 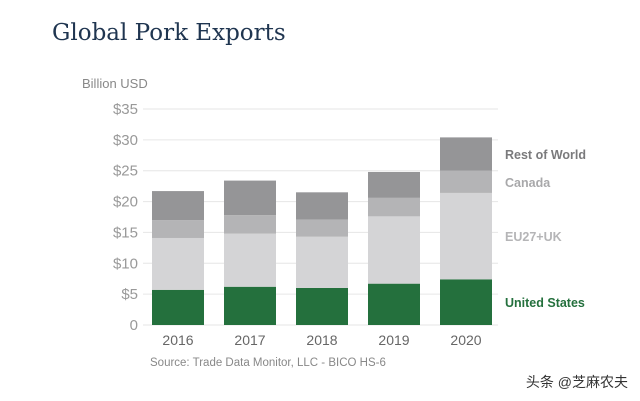 I want to click on x-tick-label: 2016, so click(x=177, y=340).